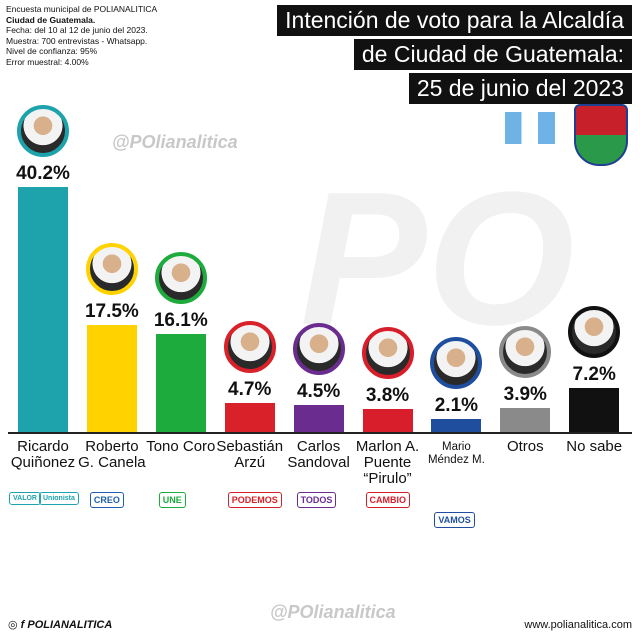 This screenshot has height=640, width=640. I want to click on party-logo: VAMOS, so click(454, 520).